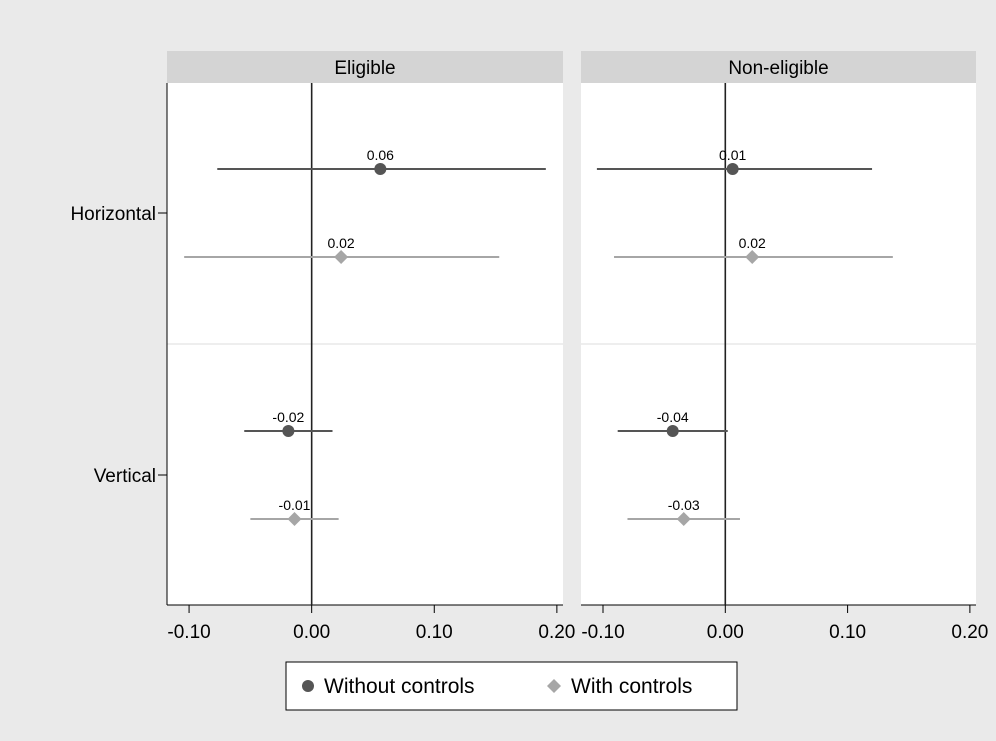 This screenshot has width=996, height=741. What do you see at coordinates (125, 476) in the screenshot?
I see `y-tick-label: Vertical` at bounding box center [125, 476].